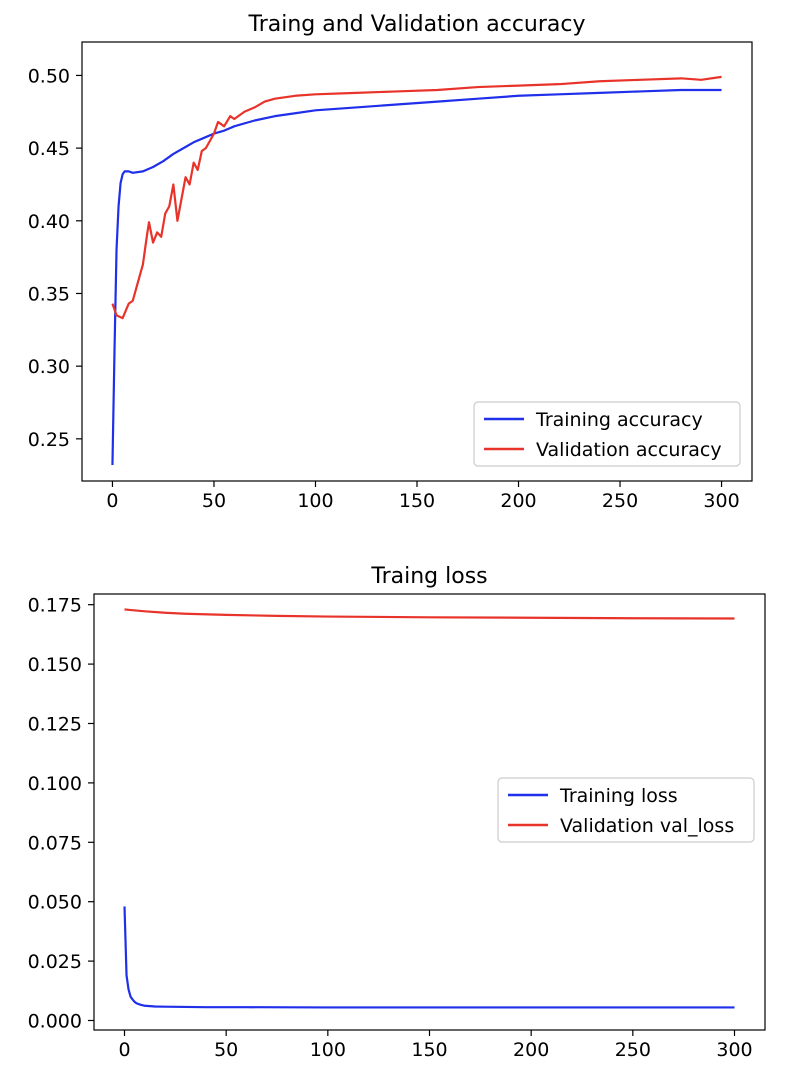 This screenshot has height=1080, width=808. Describe the element at coordinates (55, 843) in the screenshot. I see `y-tick-label: 0.075` at that location.